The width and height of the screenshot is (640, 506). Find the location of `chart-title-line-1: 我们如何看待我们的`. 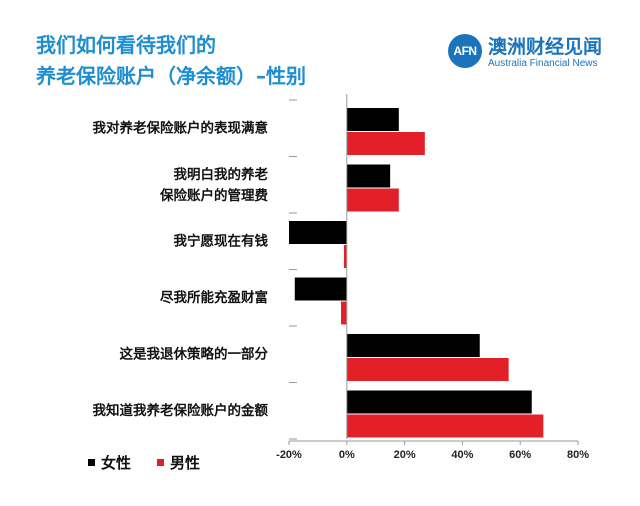

chart-title-line-1: 我们如何看待我们的 is located at coordinates (126, 45).